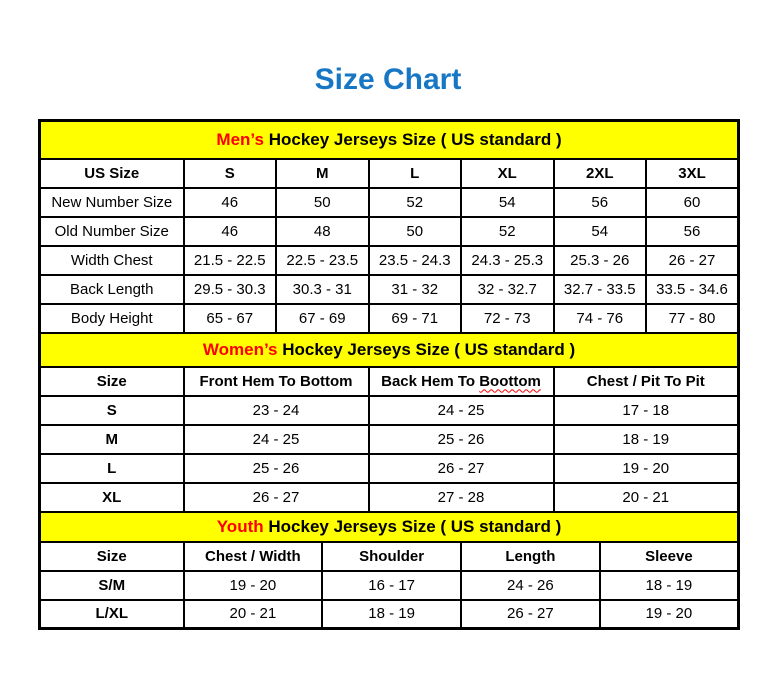 This screenshot has width=776, height=692. I want to click on youth-section-title-text: Hockey Jerseys Size ( US standard ), so click(415, 526).